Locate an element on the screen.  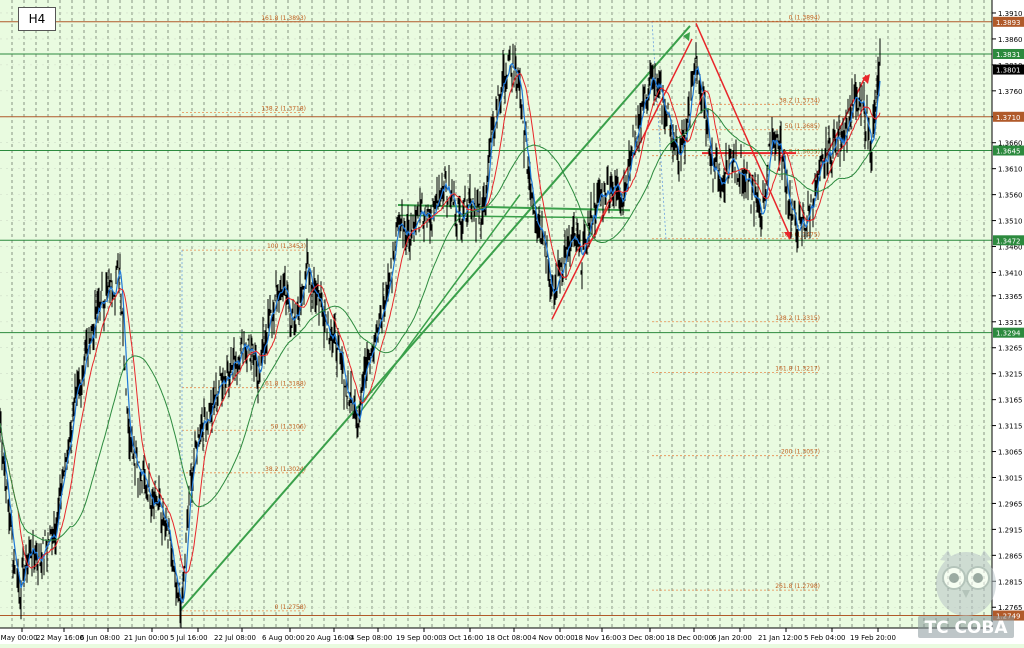
price-tick-label: 1.3315 is located at coordinates (1010, 323).